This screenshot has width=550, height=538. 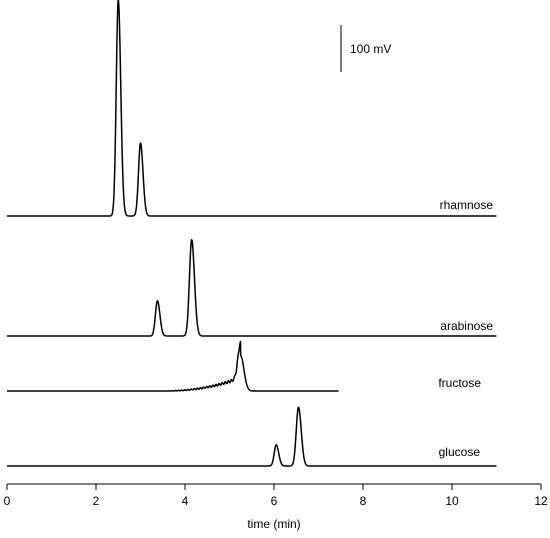 What do you see at coordinates (460, 452) in the screenshot?
I see `series-label-glucose: glucose` at bounding box center [460, 452].